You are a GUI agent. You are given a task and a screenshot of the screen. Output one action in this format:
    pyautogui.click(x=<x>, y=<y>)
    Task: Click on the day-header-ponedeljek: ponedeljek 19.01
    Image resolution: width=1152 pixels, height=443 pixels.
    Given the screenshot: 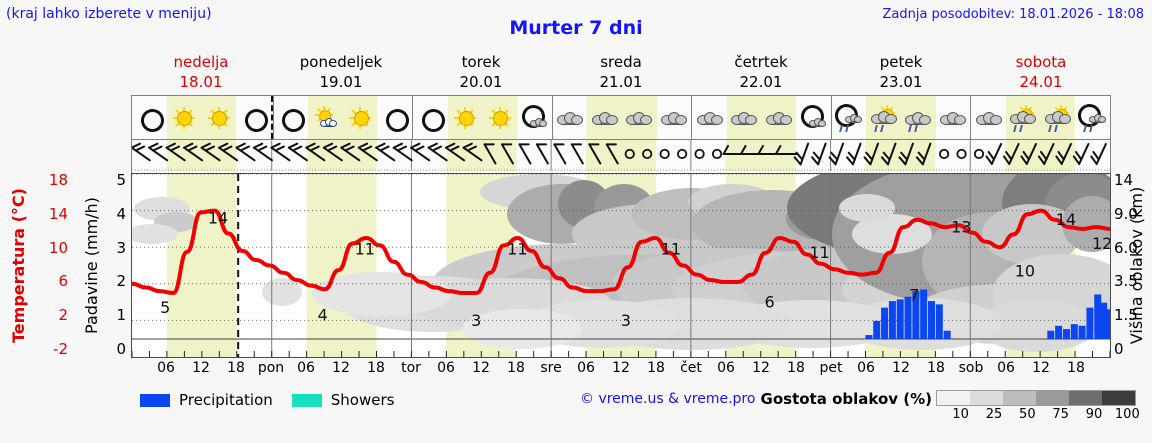 What is the action you would take?
    pyautogui.click(x=341, y=73)
    